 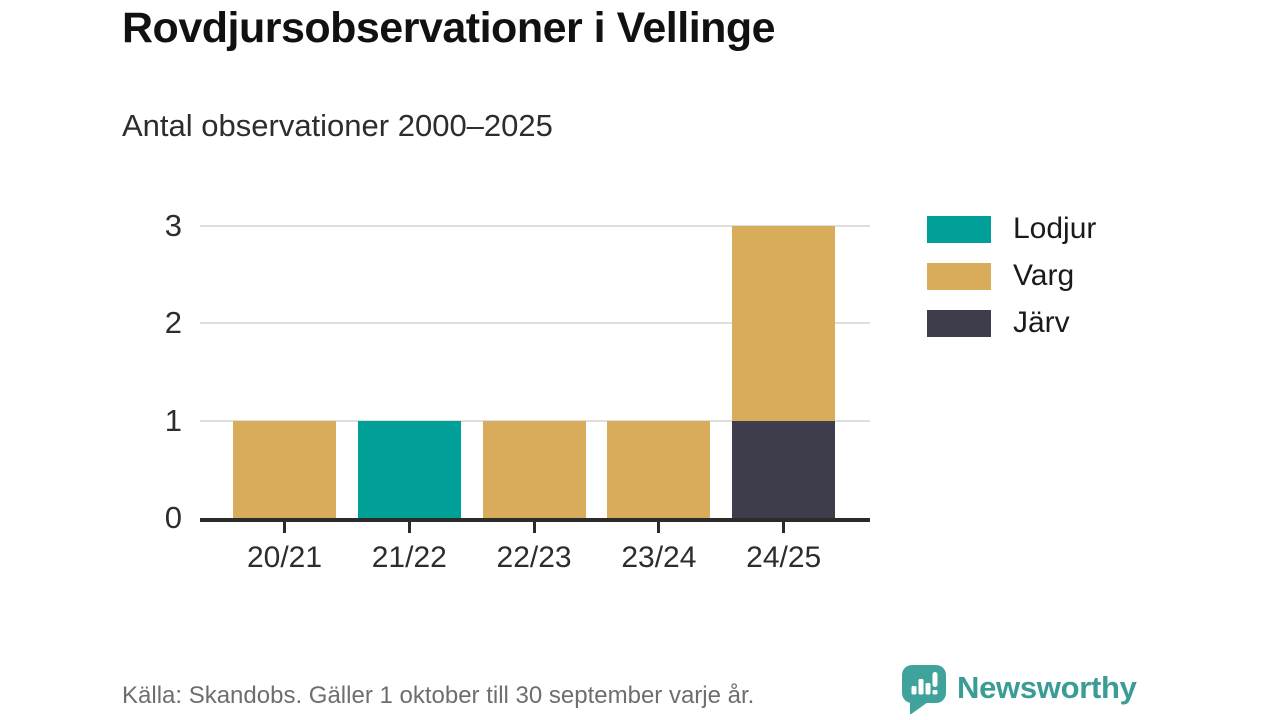 What do you see at coordinates (449, 28) in the screenshot?
I see `page-title: Rovdjursobservationer i Vellinge` at bounding box center [449, 28].